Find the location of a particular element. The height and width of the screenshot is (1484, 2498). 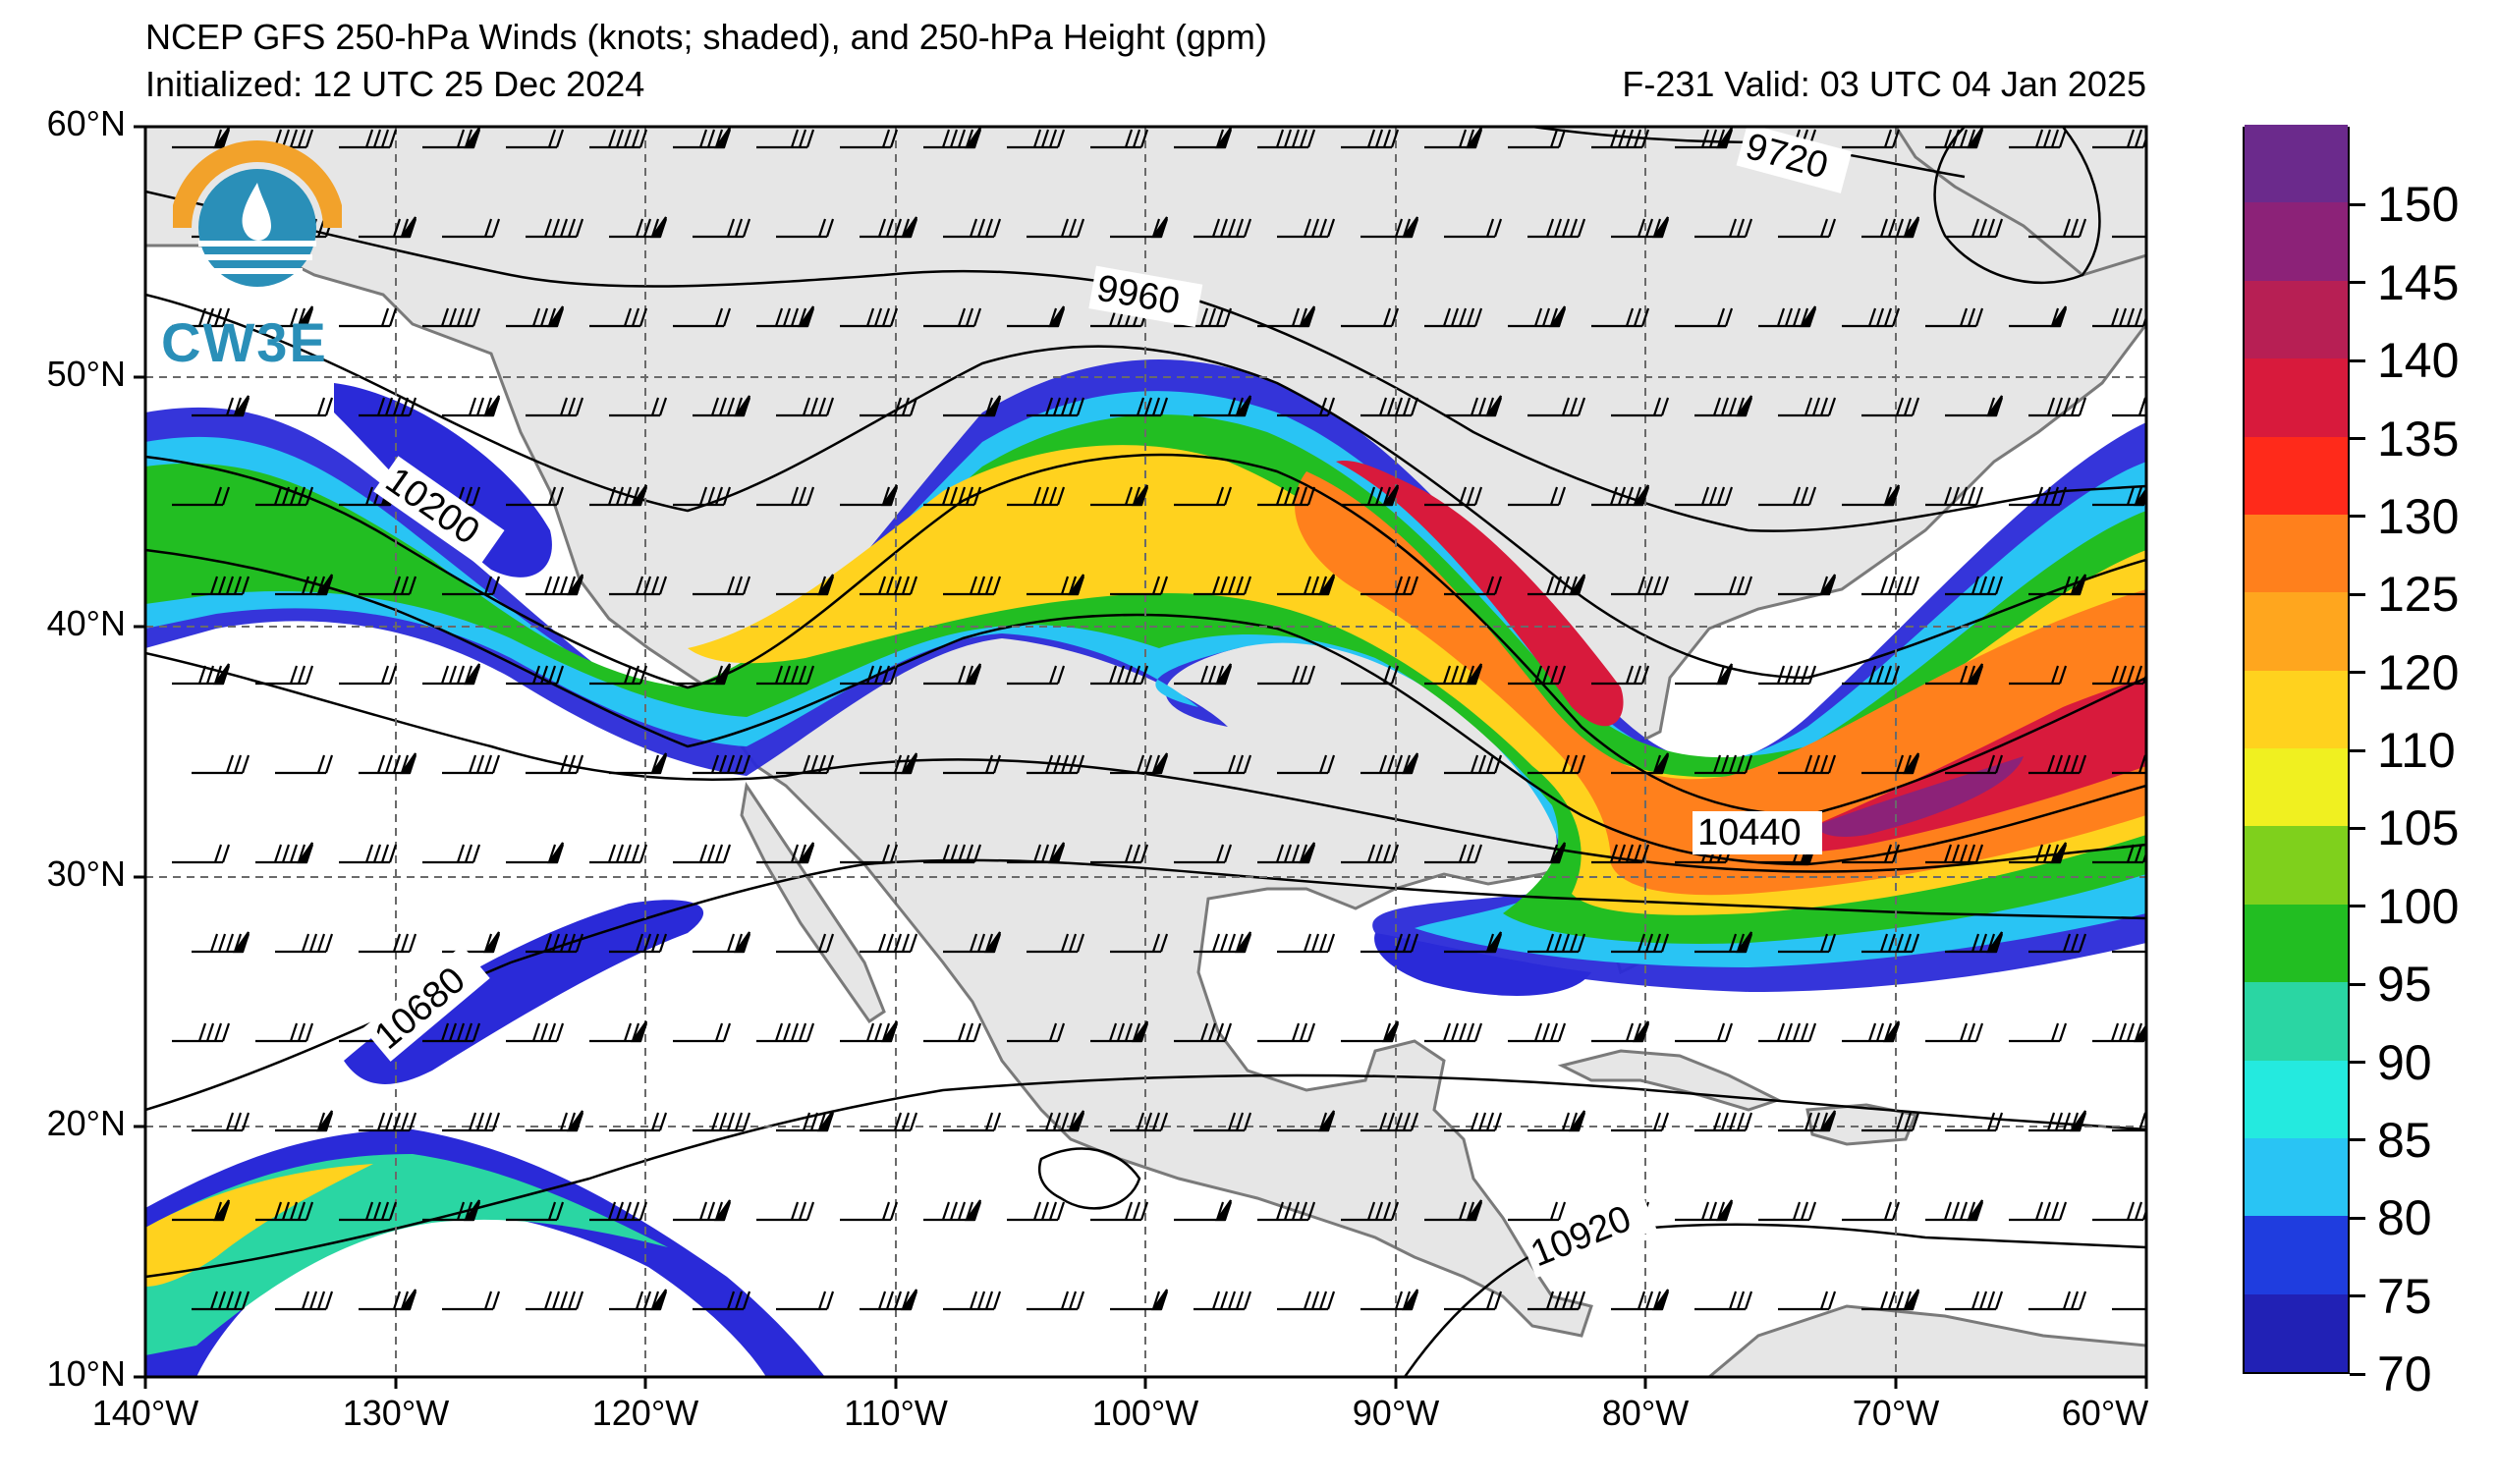

colorbar-label: 75 is located at coordinates (2404, 1296).